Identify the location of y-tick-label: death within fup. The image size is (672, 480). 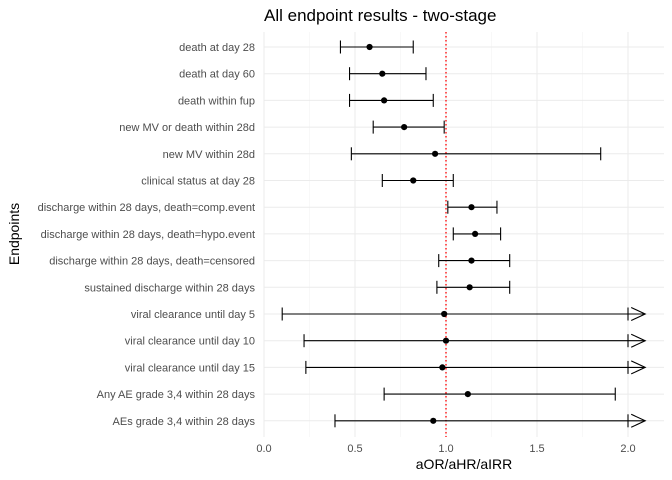
(216, 101).